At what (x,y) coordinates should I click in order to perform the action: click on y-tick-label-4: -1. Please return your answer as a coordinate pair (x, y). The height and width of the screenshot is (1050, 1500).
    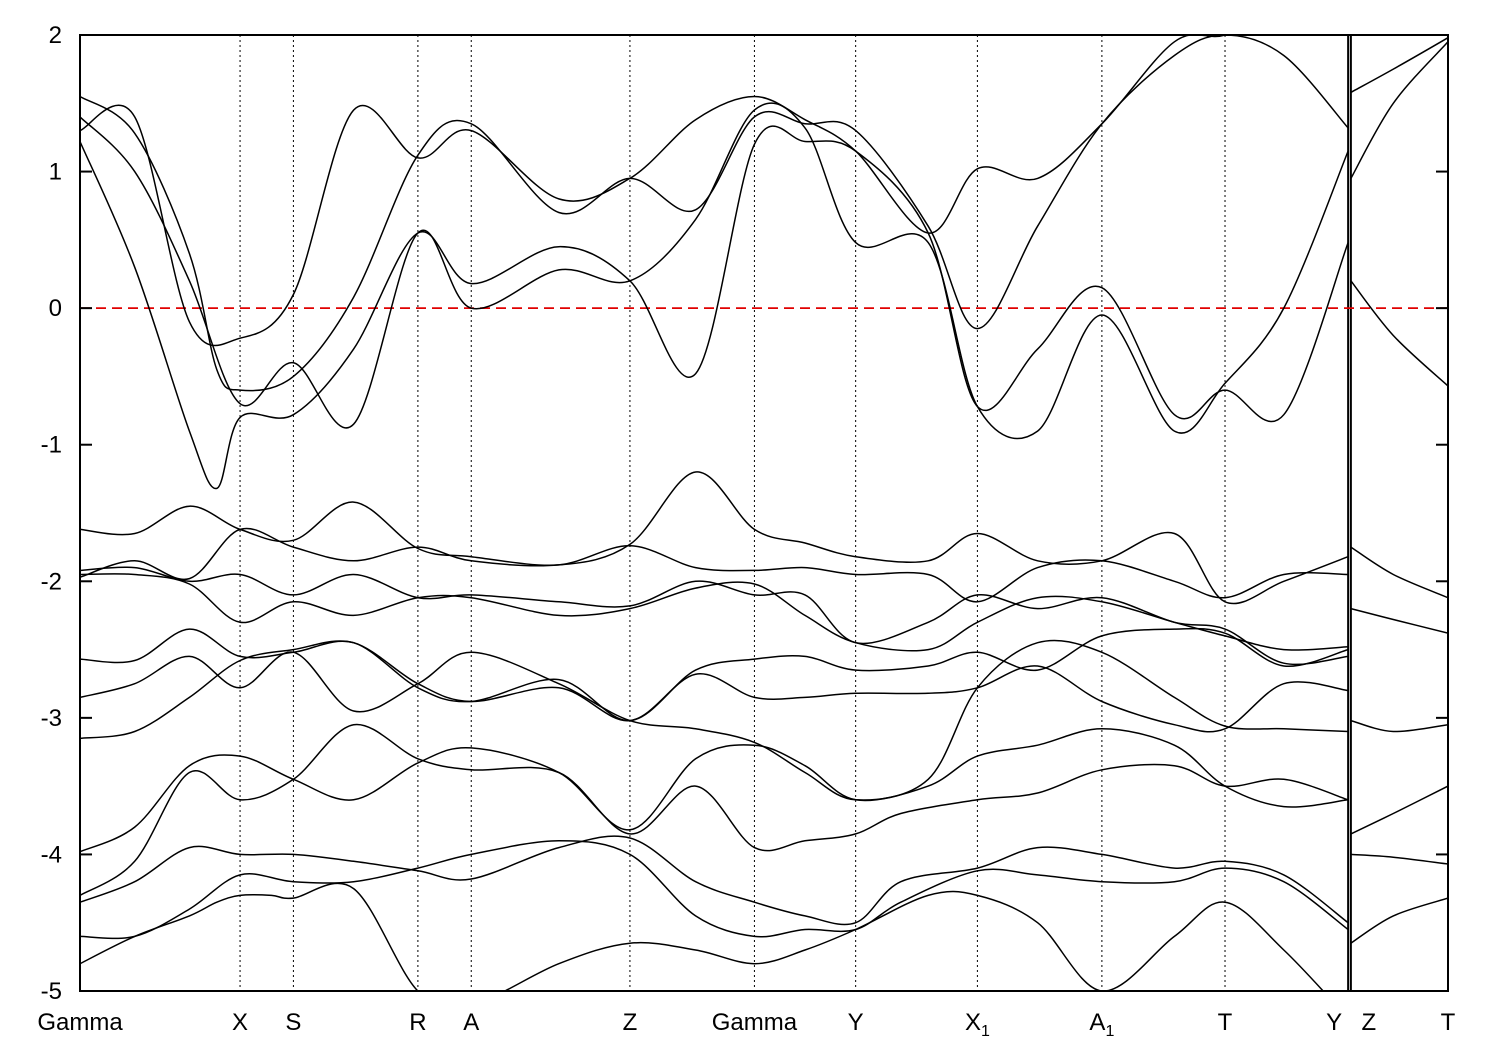
    Looking at the image, I should click on (51, 445).